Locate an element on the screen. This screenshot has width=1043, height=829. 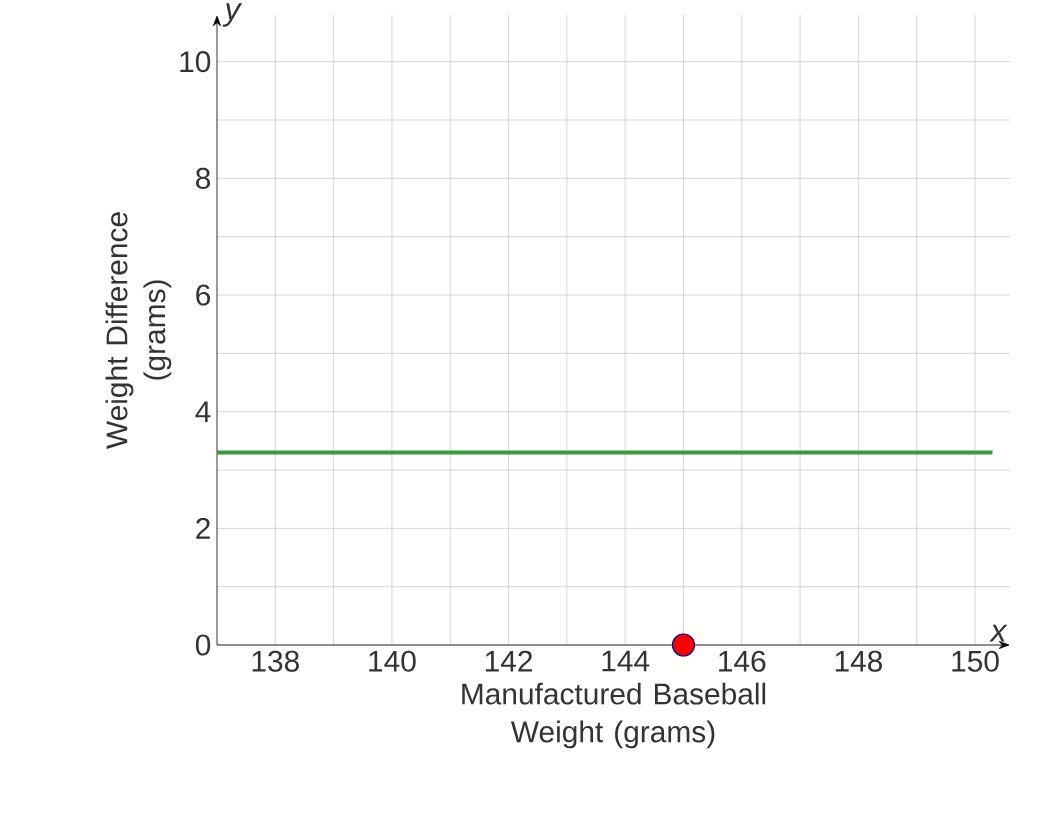
y-tick-label: 2 is located at coordinates (203, 528).